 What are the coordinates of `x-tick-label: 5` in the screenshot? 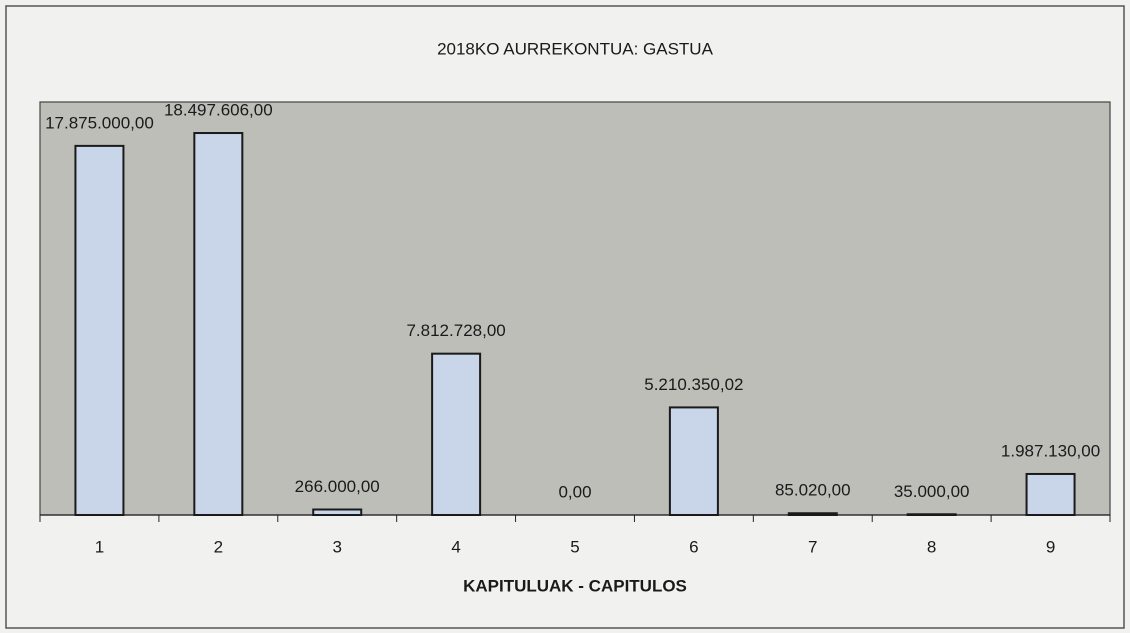 It's located at (574, 546).